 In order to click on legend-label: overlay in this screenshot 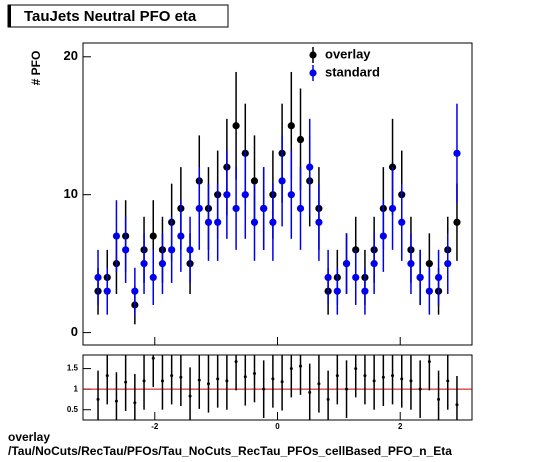, I will do `click(348, 53)`.